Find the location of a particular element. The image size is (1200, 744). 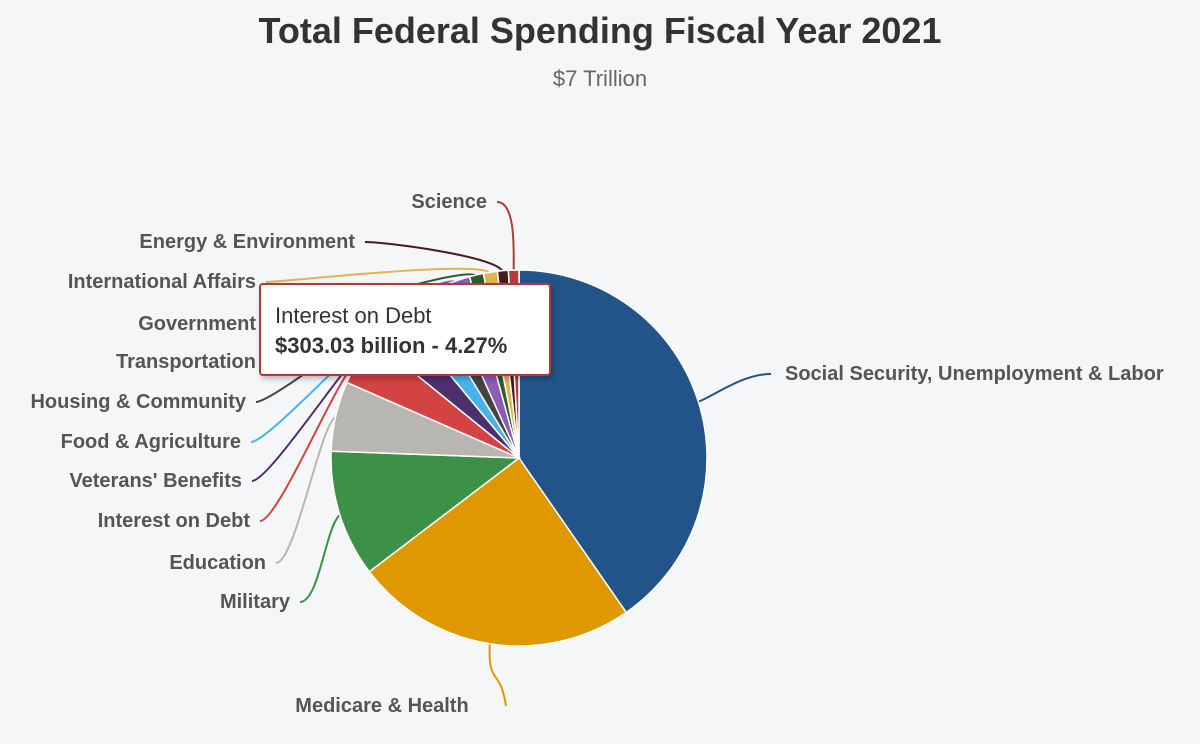

connector-social-security-unemployment-labor is located at coordinates (734, 388).